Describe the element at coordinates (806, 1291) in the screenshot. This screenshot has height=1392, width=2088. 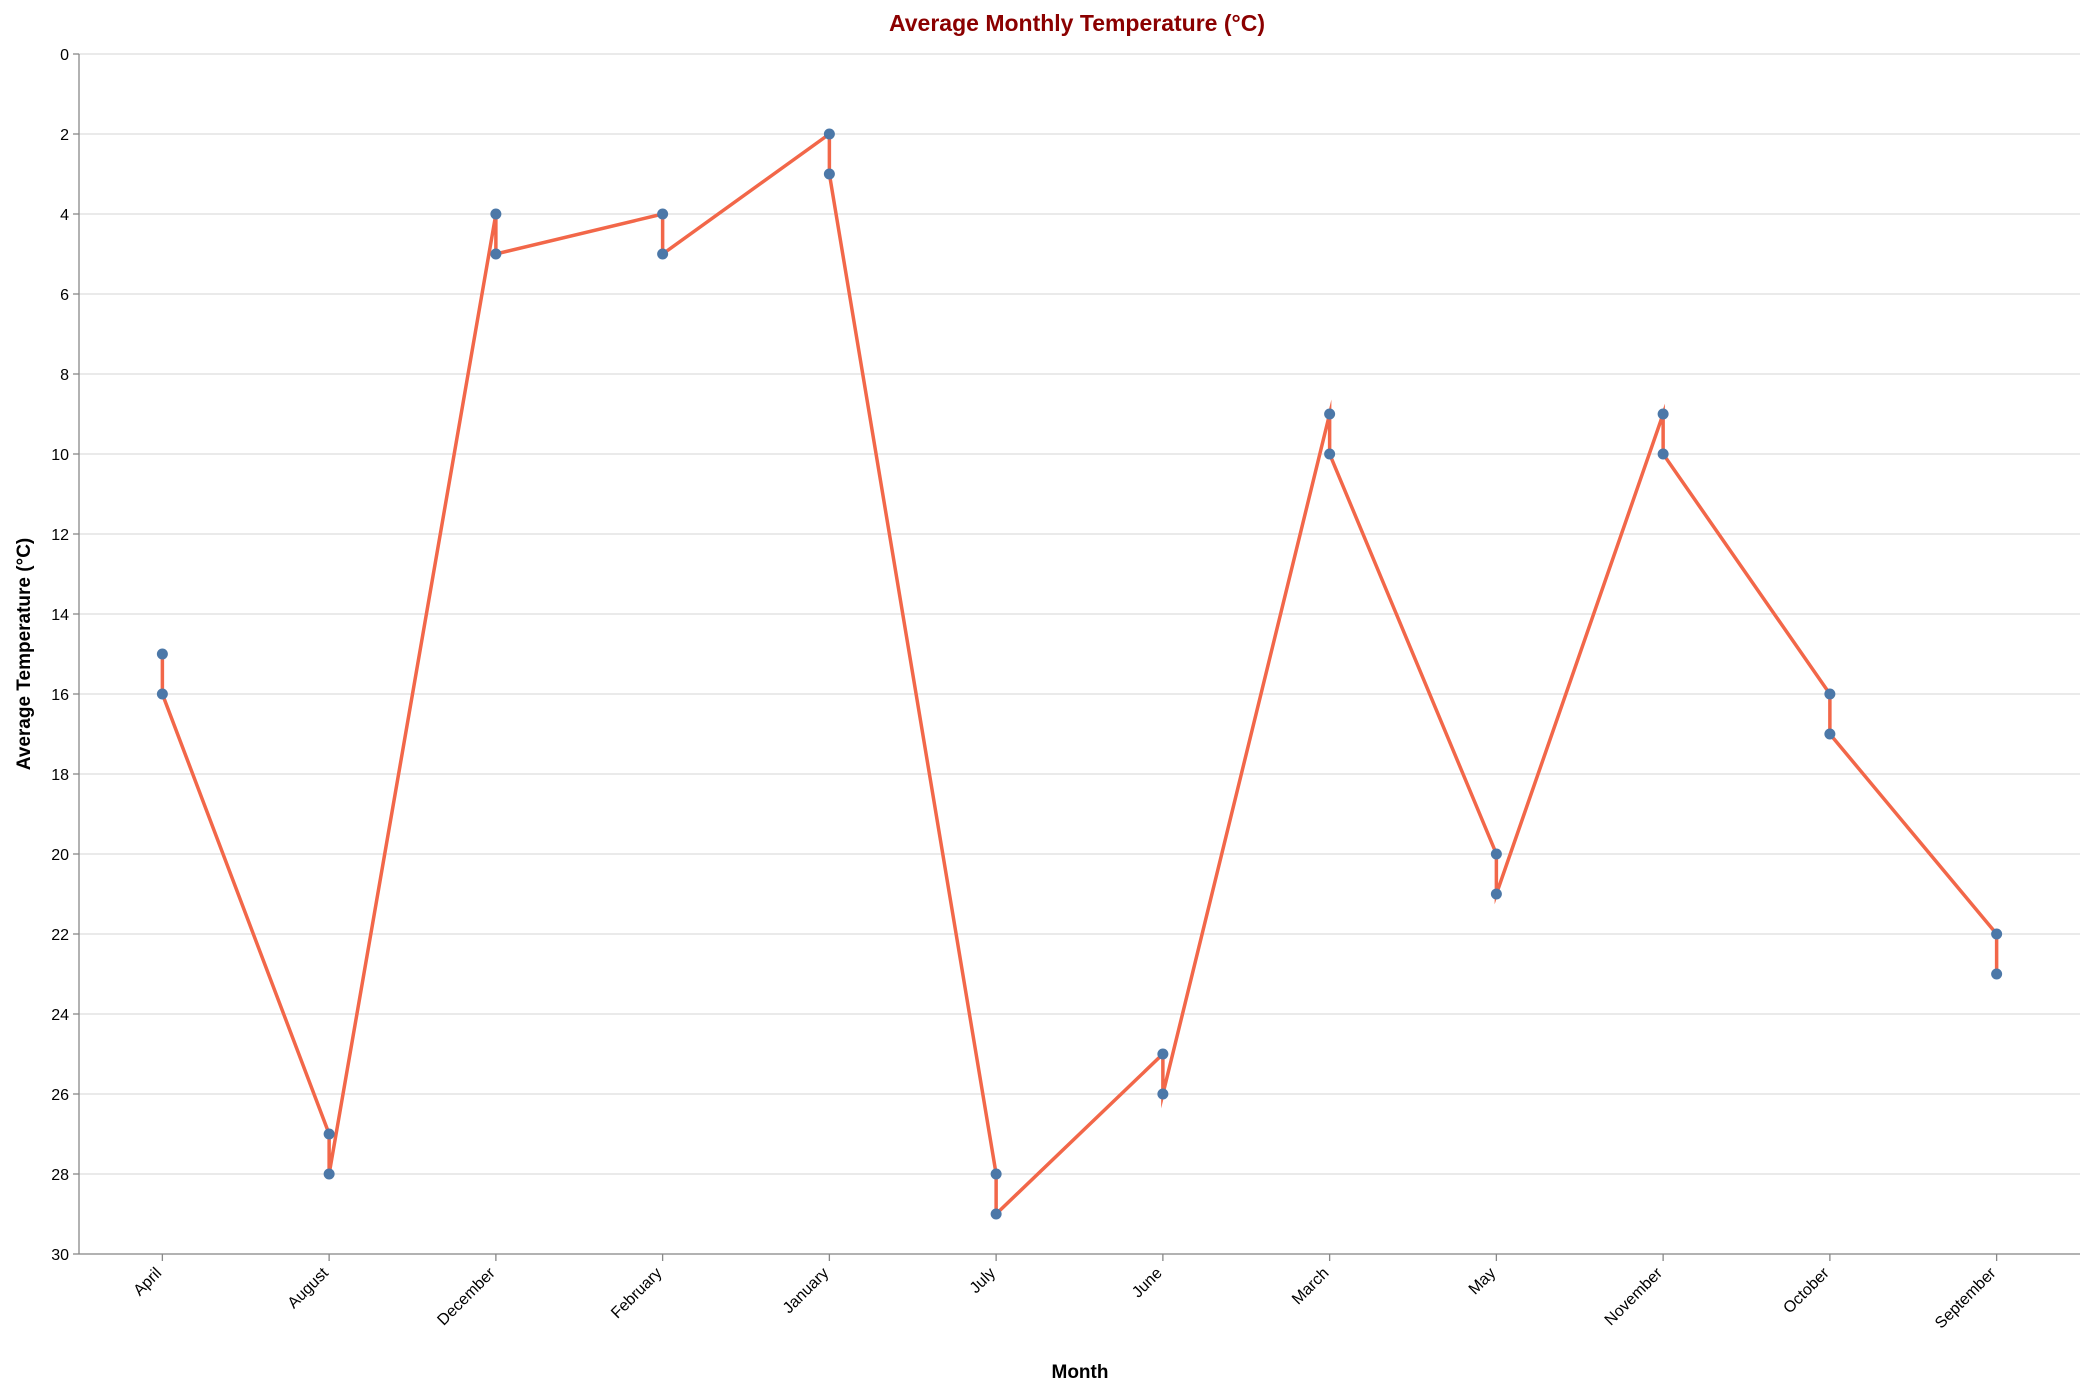
I see `x-tick-label: January` at that location.